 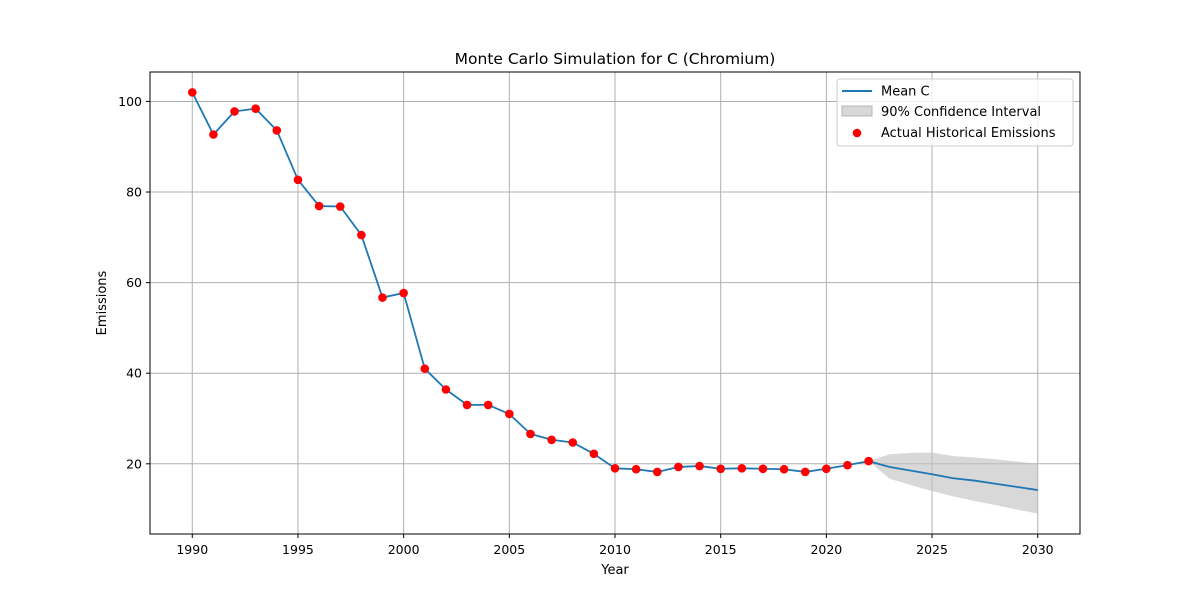 What do you see at coordinates (932, 549) in the screenshot?
I see `x-tick-label: 2025` at bounding box center [932, 549].